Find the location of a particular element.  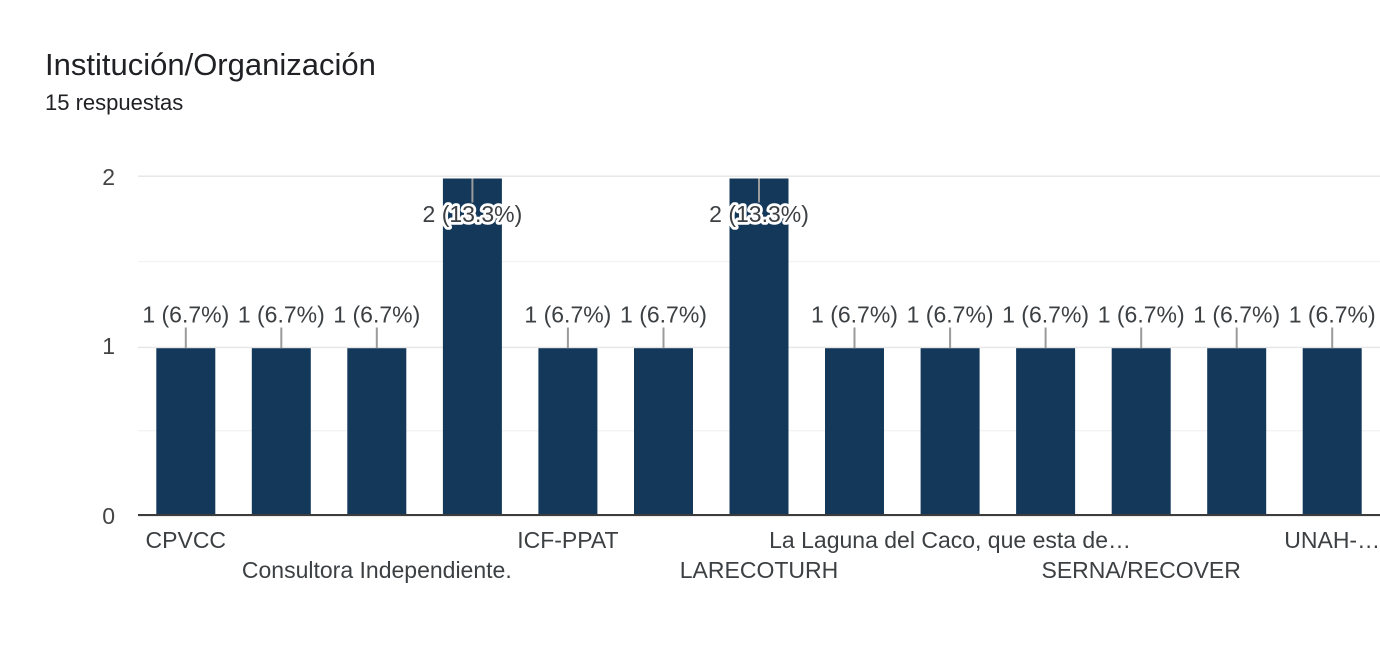

svg-text: LARECOTURH is located at coordinates (759, 570).